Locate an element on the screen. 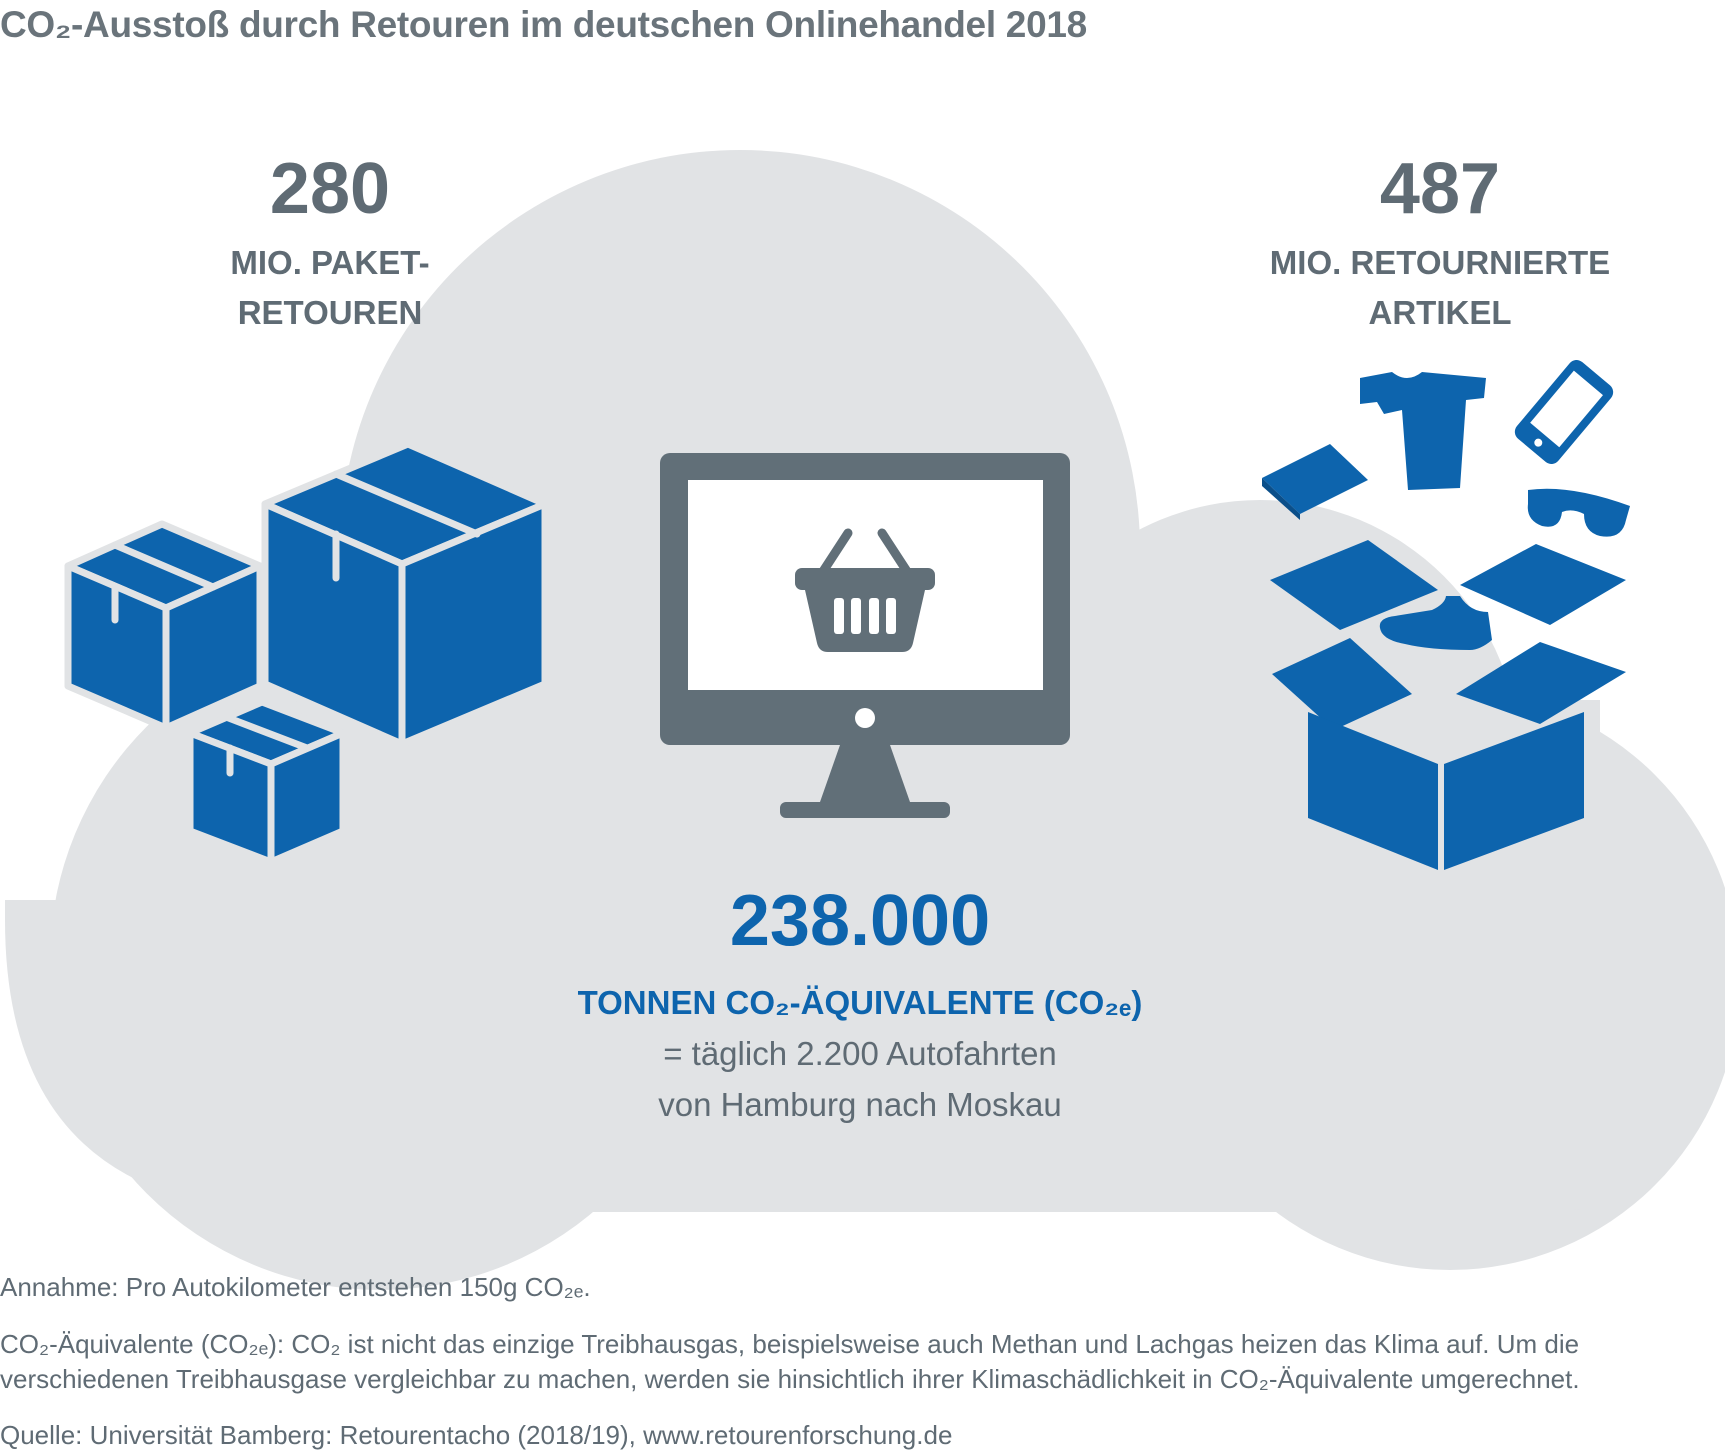 The image size is (1725, 1455). left-stat-number: 280 is located at coordinates (330, 189).